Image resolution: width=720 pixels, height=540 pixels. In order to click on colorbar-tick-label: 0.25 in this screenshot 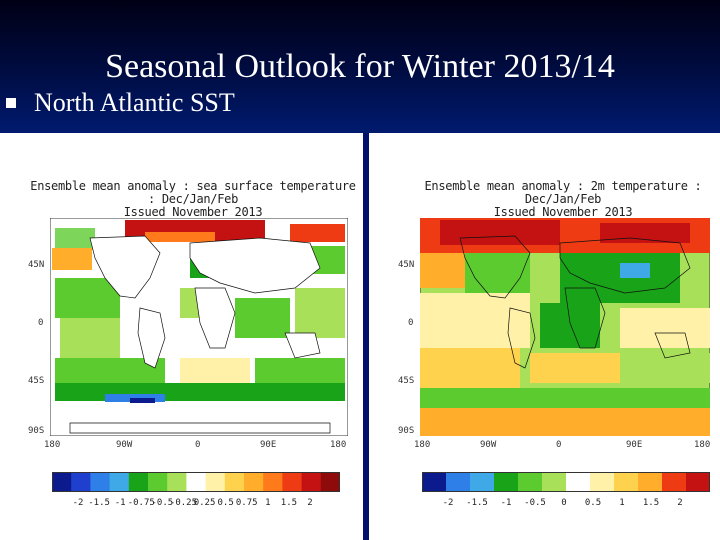, I will do `click(204, 503)`.